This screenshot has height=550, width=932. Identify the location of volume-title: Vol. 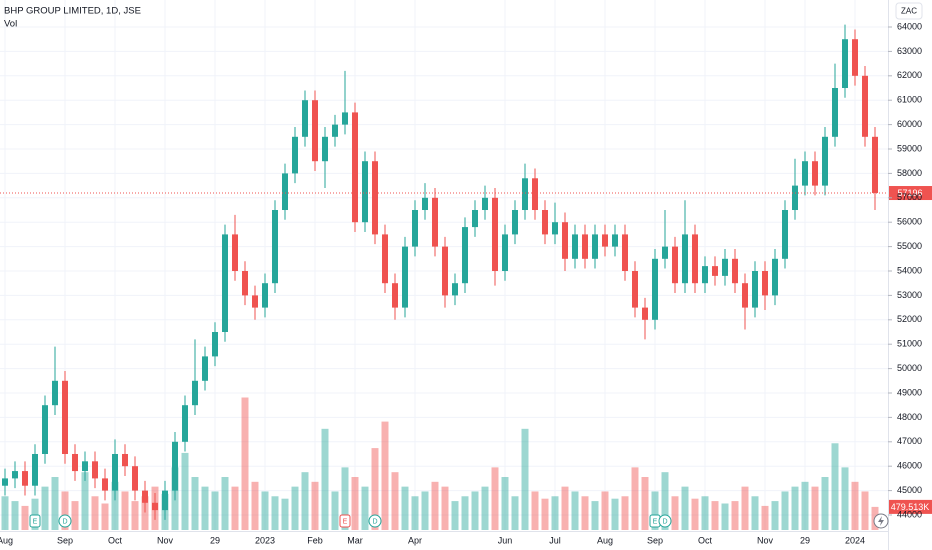
(10, 24).